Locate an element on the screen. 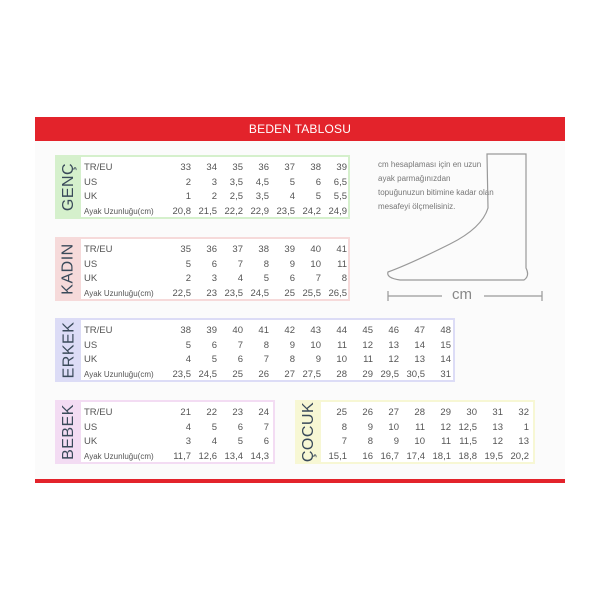  table-cell: 42 is located at coordinates (289, 330).